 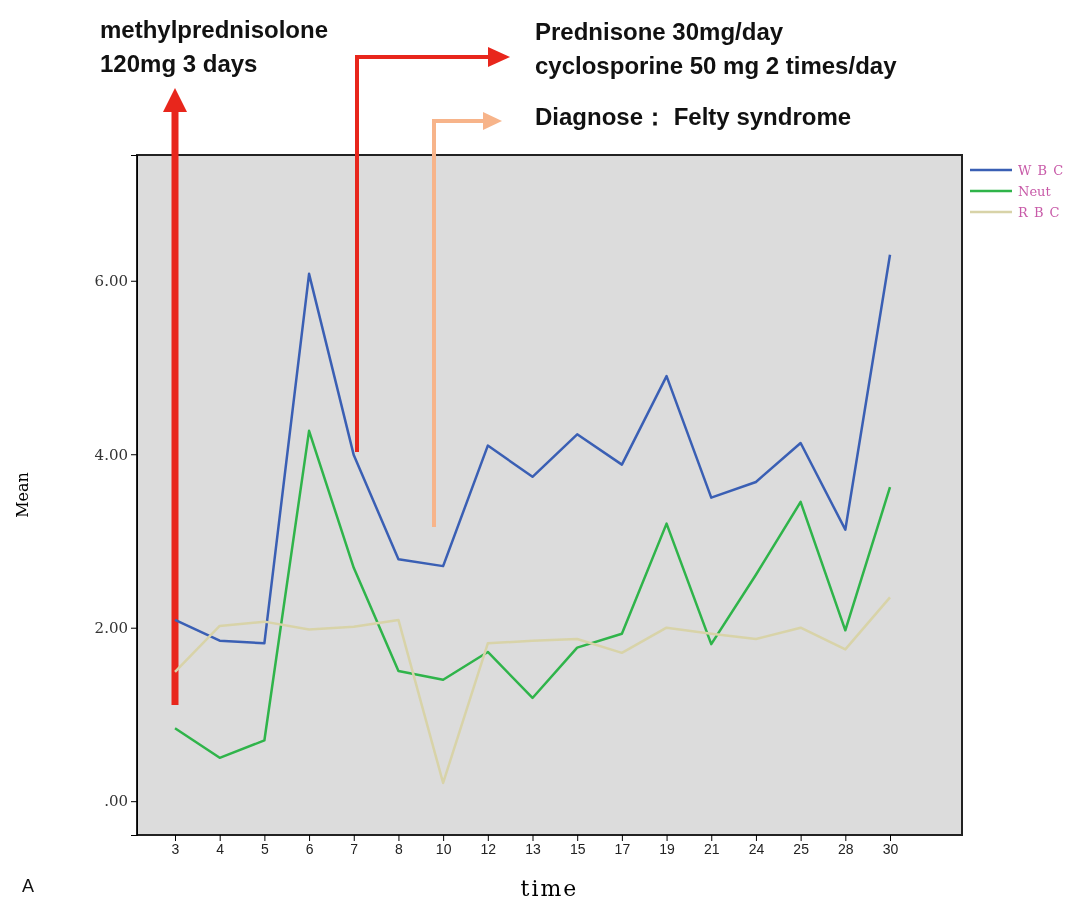 What do you see at coordinates (716, 48) in the screenshot?
I see `text: Prednisone 30mg/day cyclosporine 50 mg 2 times/day` at bounding box center [716, 48].